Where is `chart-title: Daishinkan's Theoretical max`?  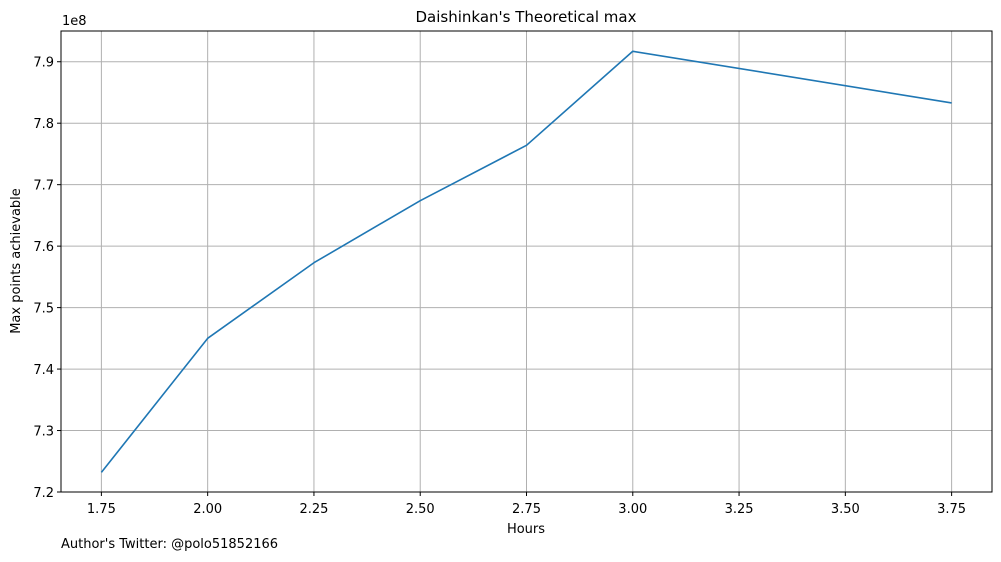 chart-title: Daishinkan's Theoretical max is located at coordinates (526, 17).